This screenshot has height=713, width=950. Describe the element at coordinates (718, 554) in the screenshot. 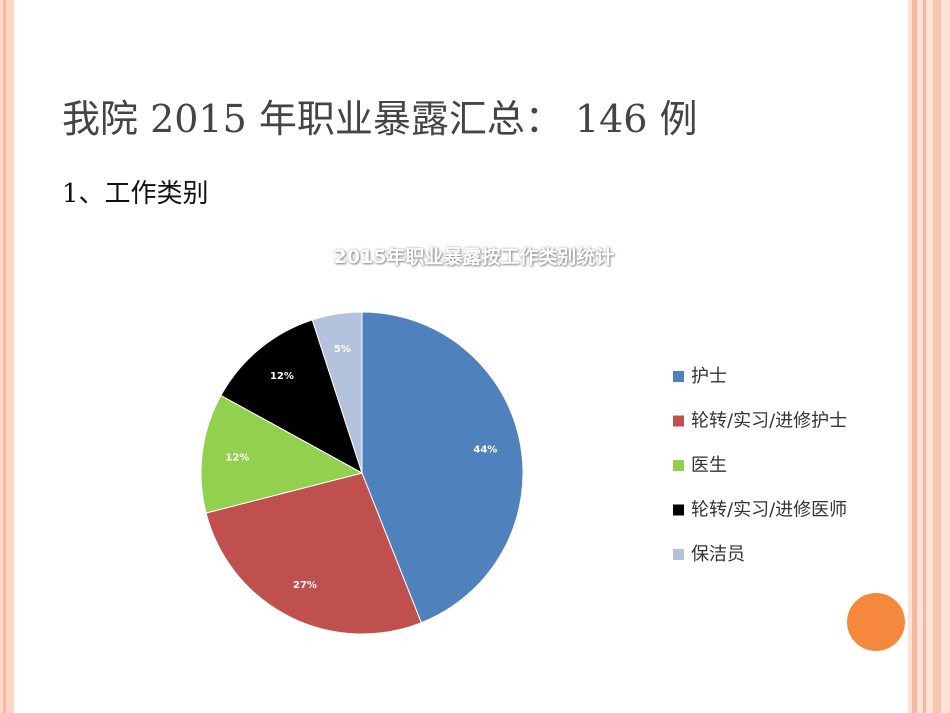

I see `legend-label: 保洁员` at that location.